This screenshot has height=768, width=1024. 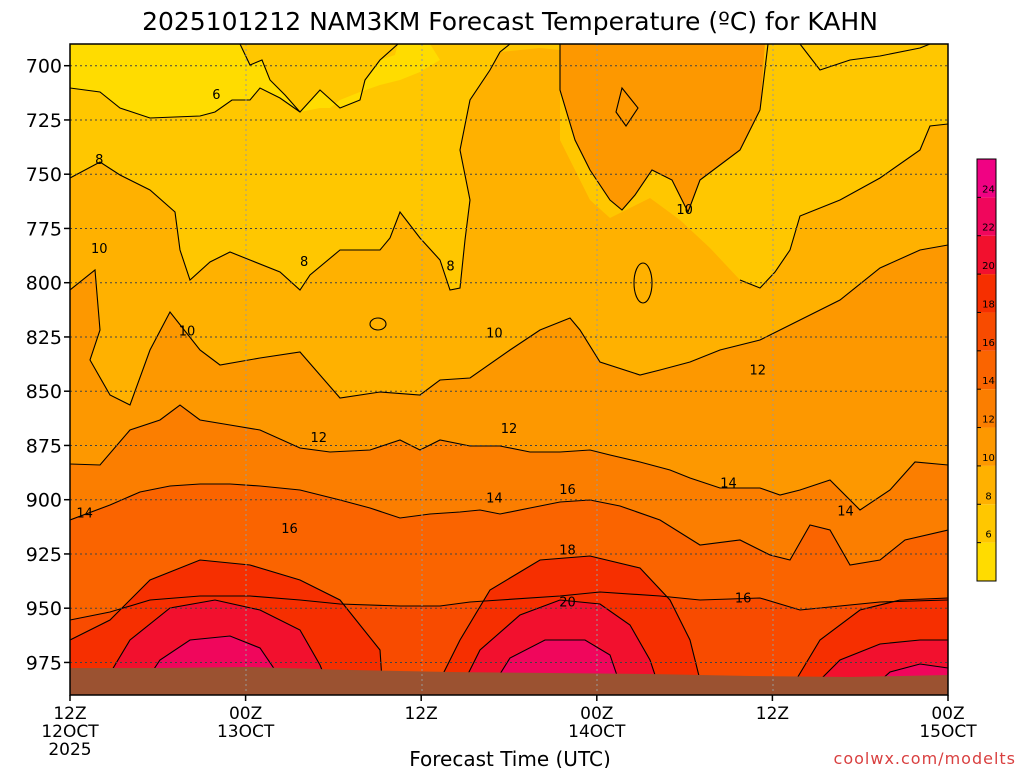 I want to click on colorbar-tick-label: 10, so click(x=988, y=458).